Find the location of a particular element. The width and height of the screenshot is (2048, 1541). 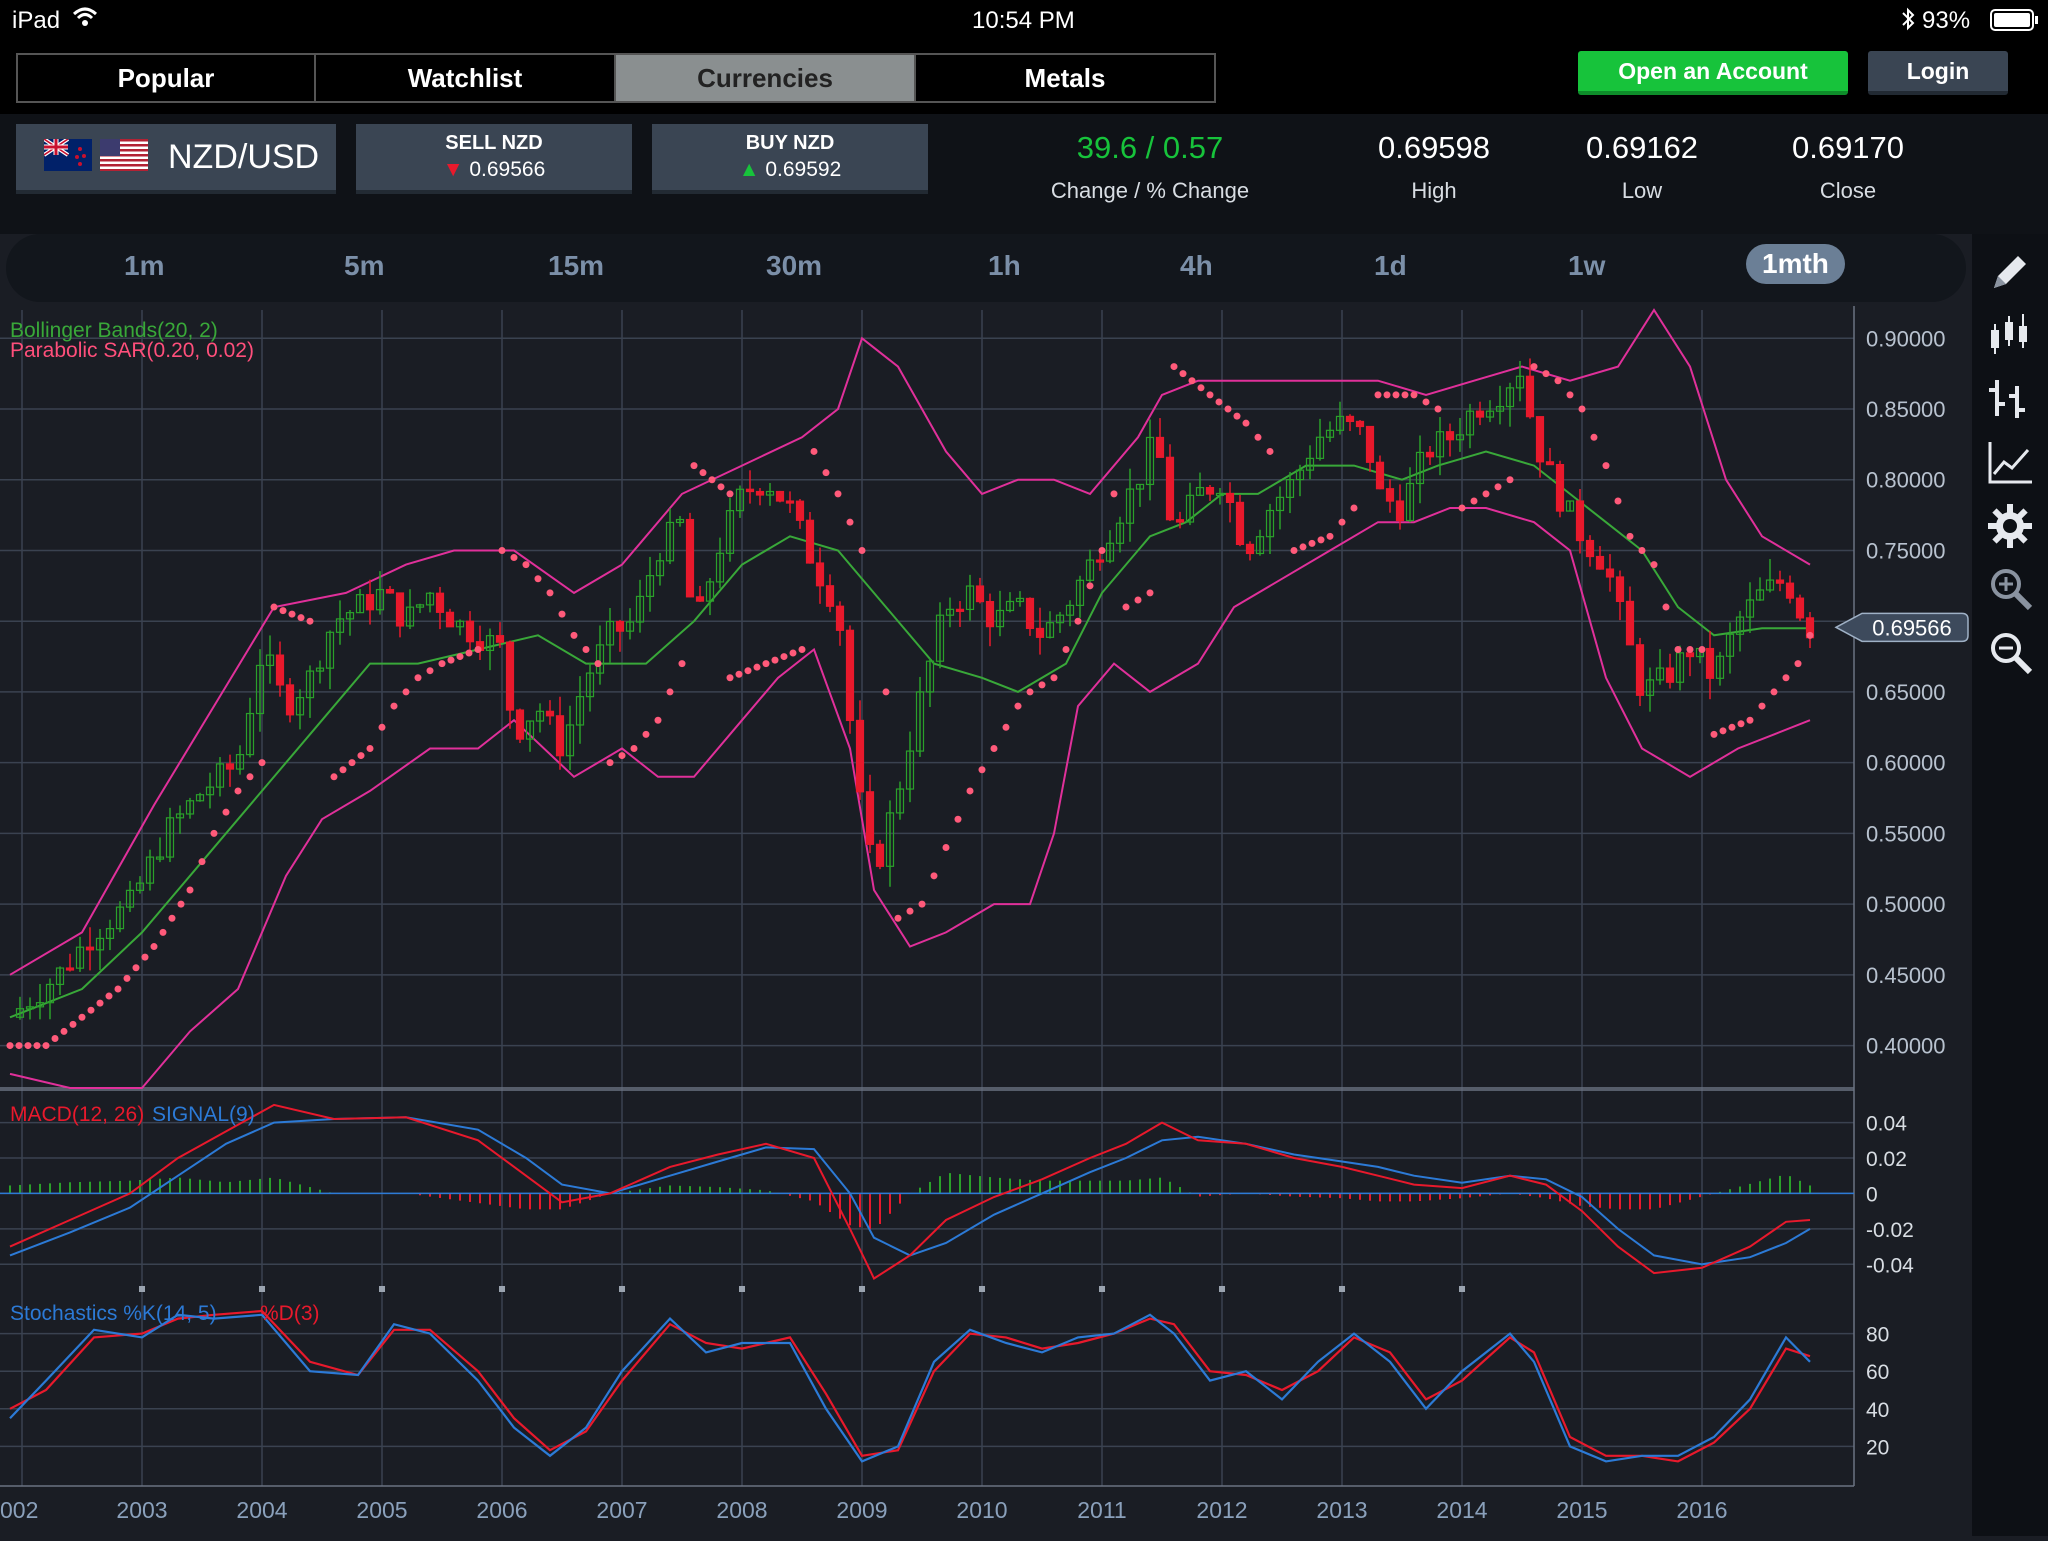

open-account-button: Open an Account is located at coordinates (1713, 73).